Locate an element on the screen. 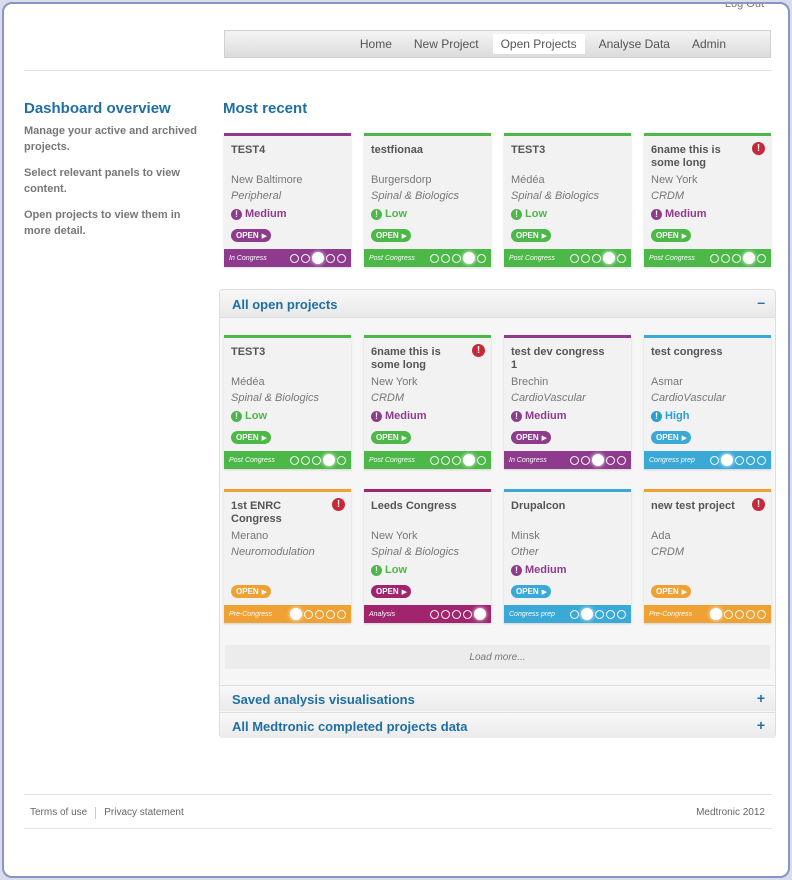 The height and width of the screenshot is (880, 792). nav-item-home: Home is located at coordinates (375, 44).